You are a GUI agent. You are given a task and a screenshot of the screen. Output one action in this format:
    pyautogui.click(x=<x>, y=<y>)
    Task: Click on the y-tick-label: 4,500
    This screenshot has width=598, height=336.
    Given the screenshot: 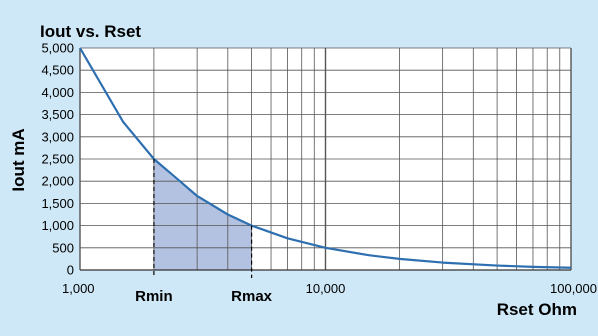 What is the action you would take?
    pyautogui.click(x=57, y=70)
    